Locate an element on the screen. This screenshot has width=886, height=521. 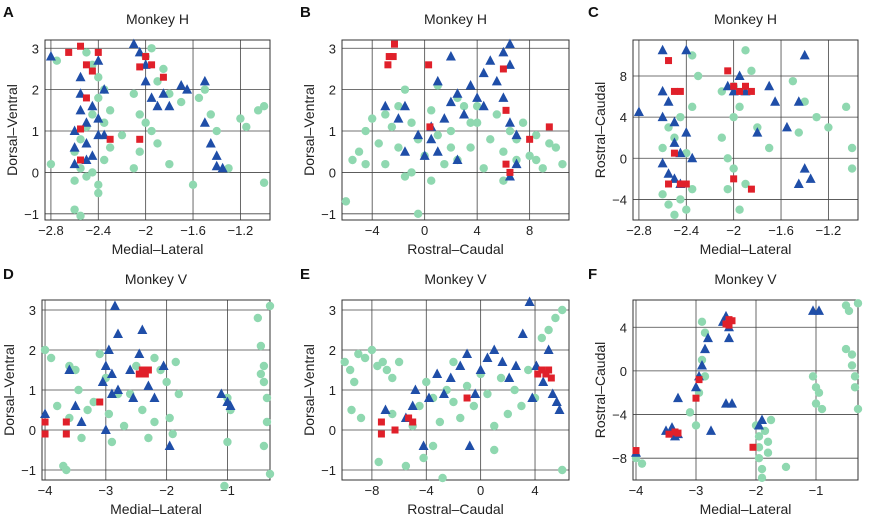
x-tick-label: −2 is located at coordinates (166, 490).